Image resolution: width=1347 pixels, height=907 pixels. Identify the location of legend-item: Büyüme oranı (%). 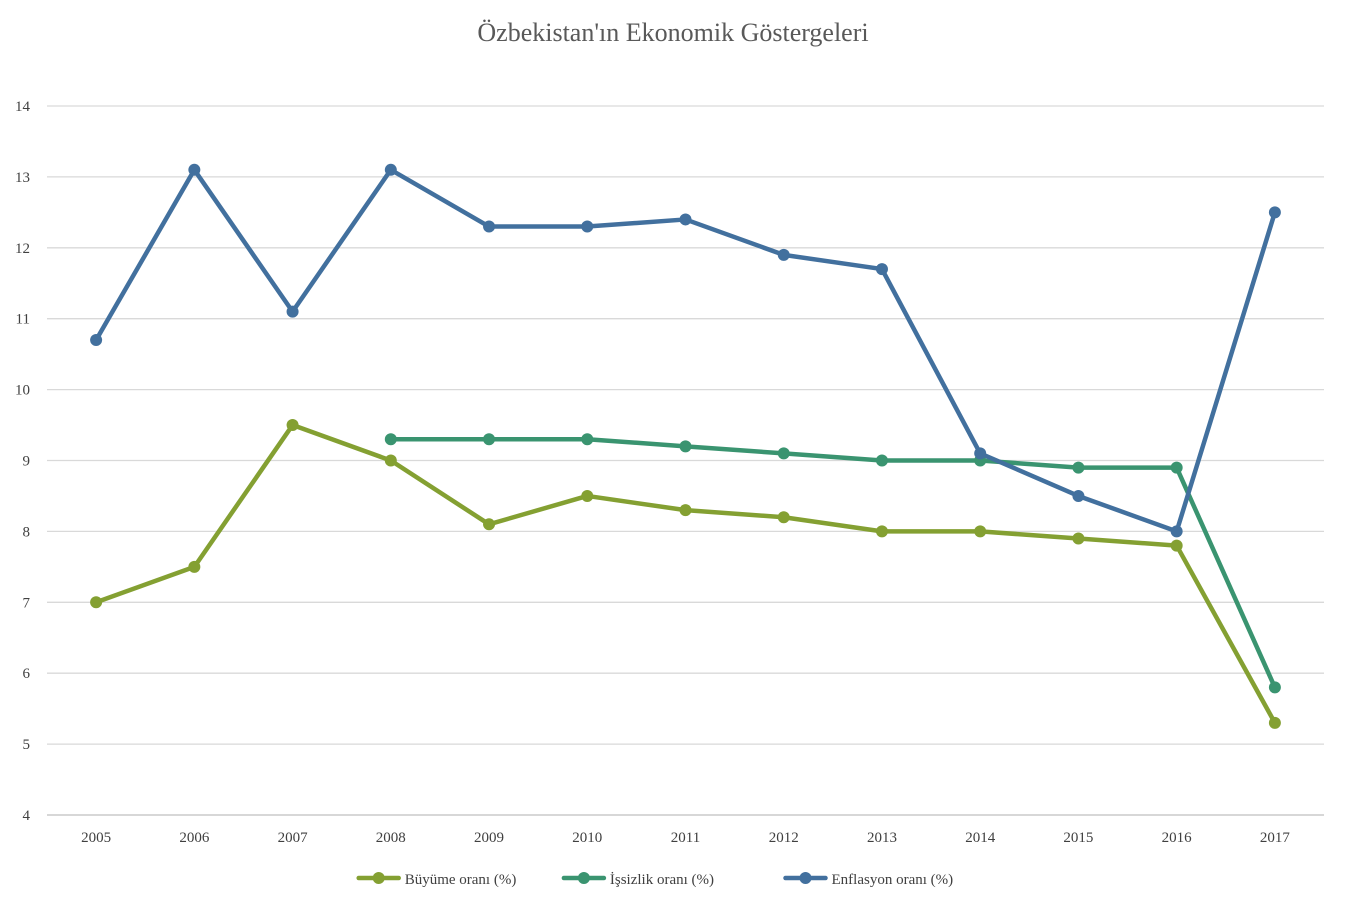
(436, 880).